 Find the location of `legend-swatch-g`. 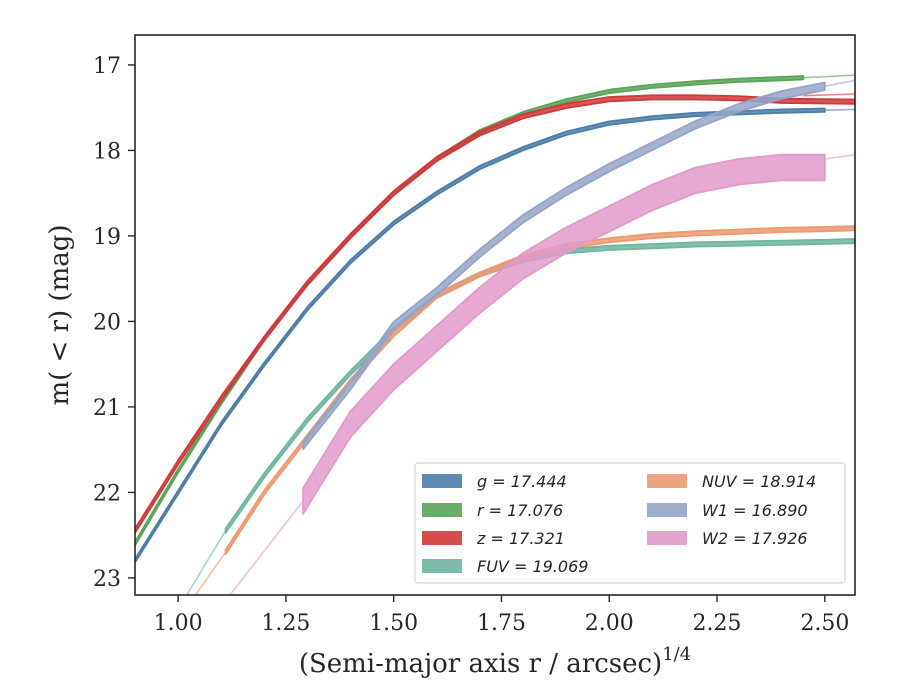

legend-swatch-g is located at coordinates (442, 481).